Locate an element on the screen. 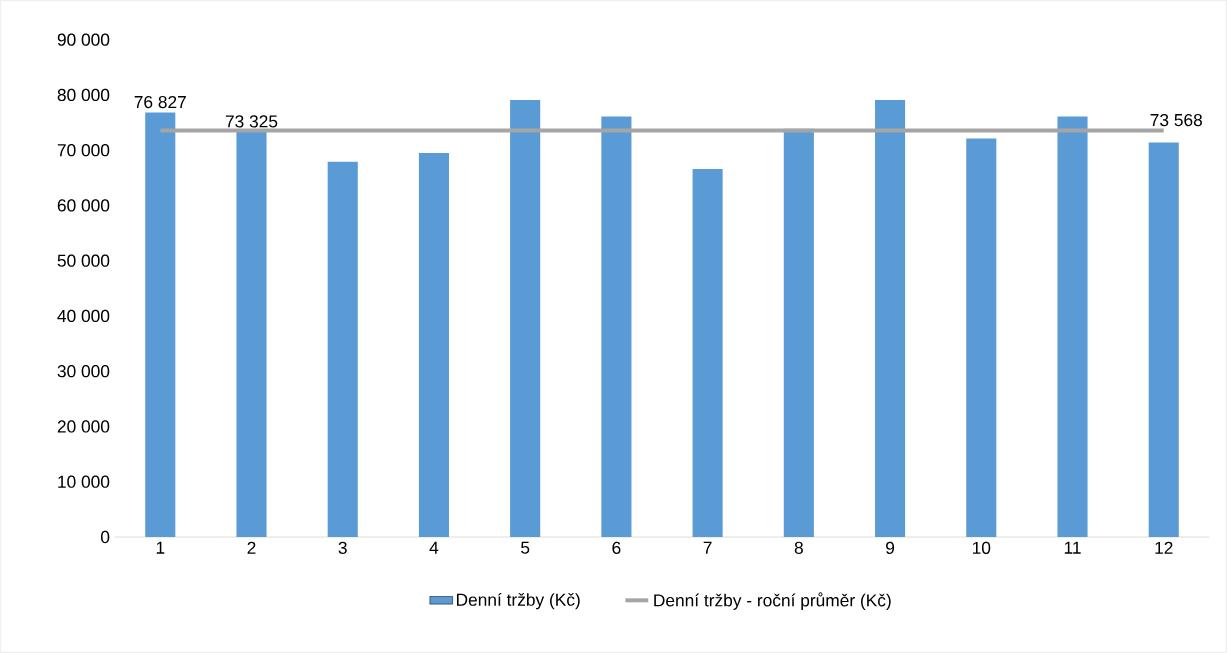 The image size is (1227, 653). x-tick-label: 3 is located at coordinates (342, 547).